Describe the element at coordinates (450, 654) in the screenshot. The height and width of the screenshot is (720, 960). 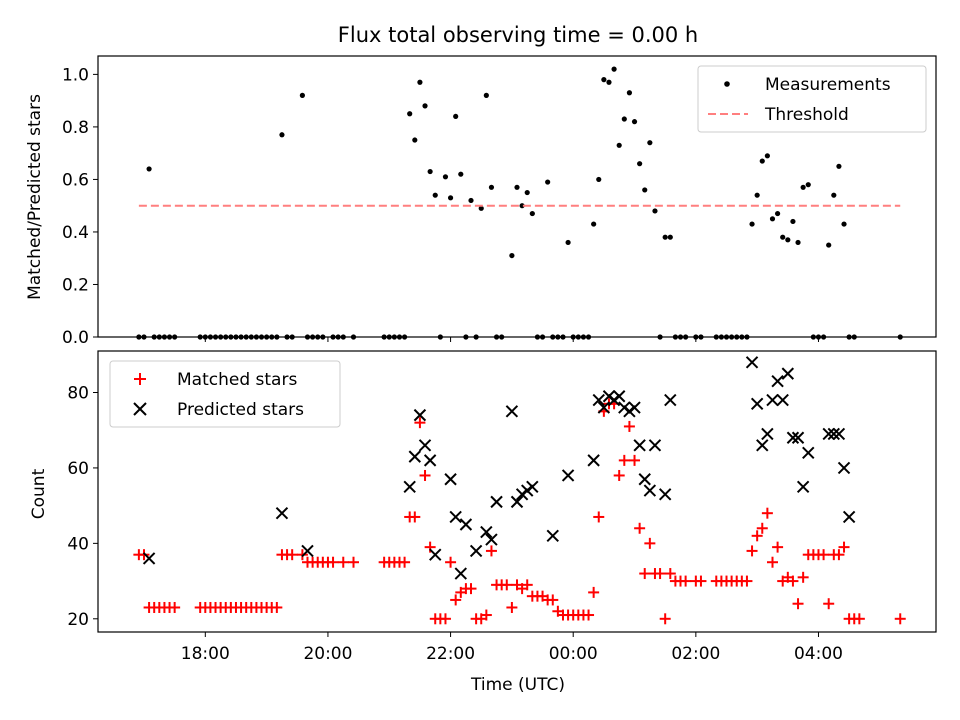
I see `xtick-label: 22:00` at that location.